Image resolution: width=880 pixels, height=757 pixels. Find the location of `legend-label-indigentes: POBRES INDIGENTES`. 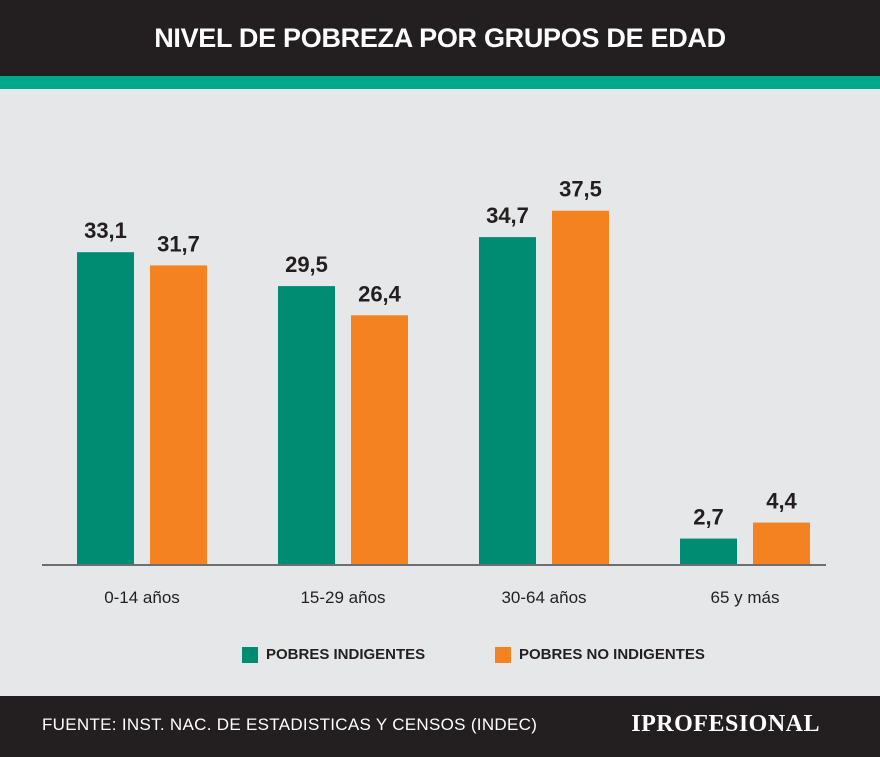

legend-label-indigentes: POBRES INDIGENTES is located at coordinates (346, 654).